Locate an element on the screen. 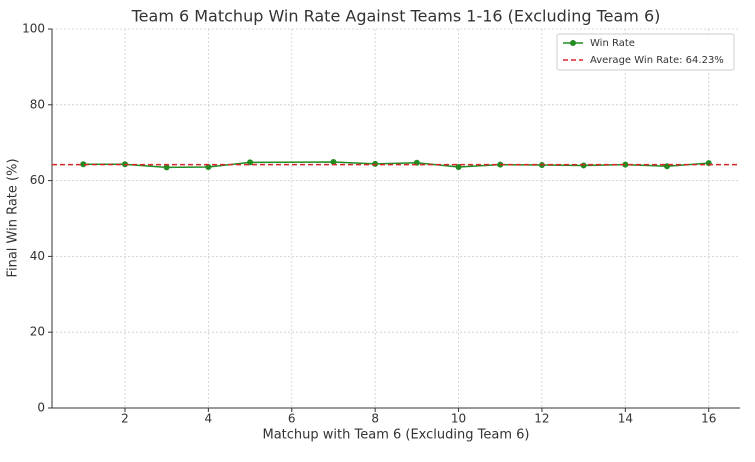 Image resolution: width=755 pixels, height=462 pixels. y-tick-label: 100 is located at coordinates (33, 29).